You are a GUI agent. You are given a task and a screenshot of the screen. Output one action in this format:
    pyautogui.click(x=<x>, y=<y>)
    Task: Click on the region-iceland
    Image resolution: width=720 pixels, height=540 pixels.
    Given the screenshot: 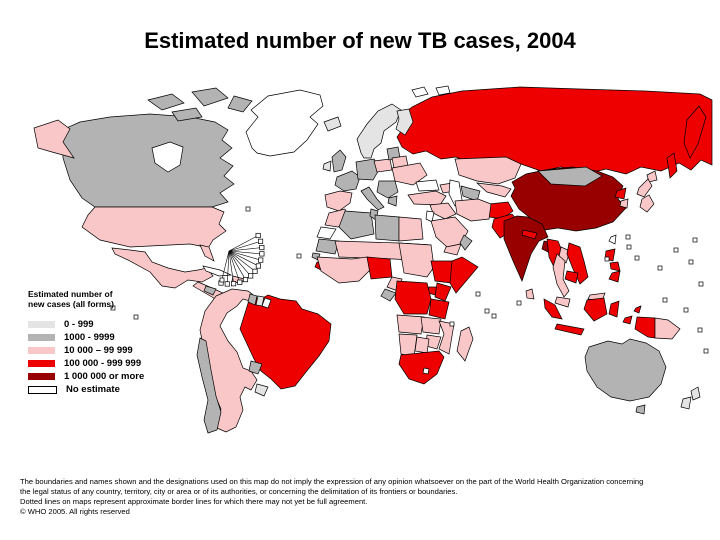 What is the action you would take?
    pyautogui.click(x=332, y=124)
    